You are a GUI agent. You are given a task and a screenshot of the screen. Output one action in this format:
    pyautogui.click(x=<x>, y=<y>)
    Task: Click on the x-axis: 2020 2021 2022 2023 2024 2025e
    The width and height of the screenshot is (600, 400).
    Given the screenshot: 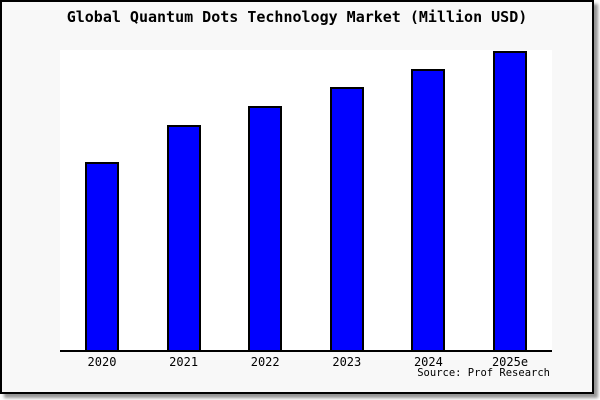 What is the action you would take?
    pyautogui.click(x=306, y=363)
    